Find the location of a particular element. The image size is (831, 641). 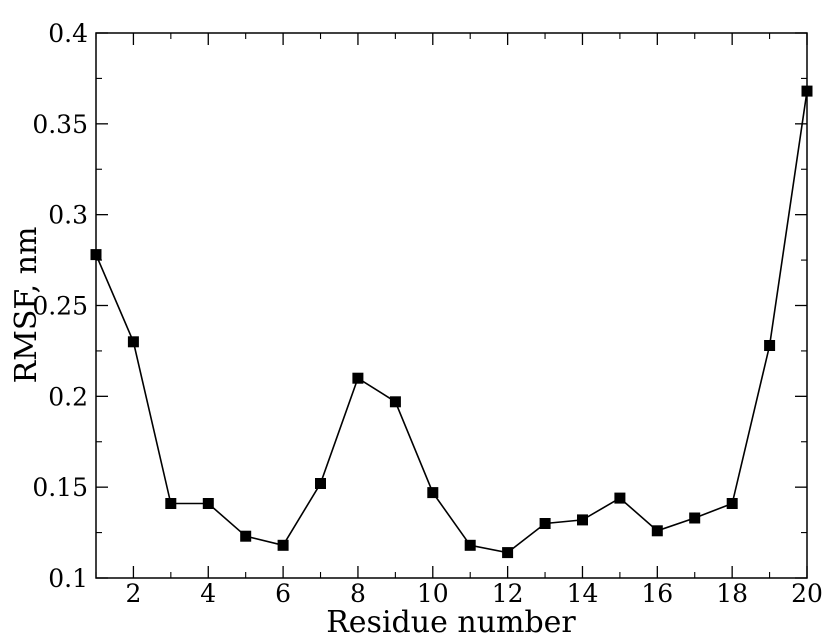

y-tick-label: 0.15 is located at coordinates (60, 487).